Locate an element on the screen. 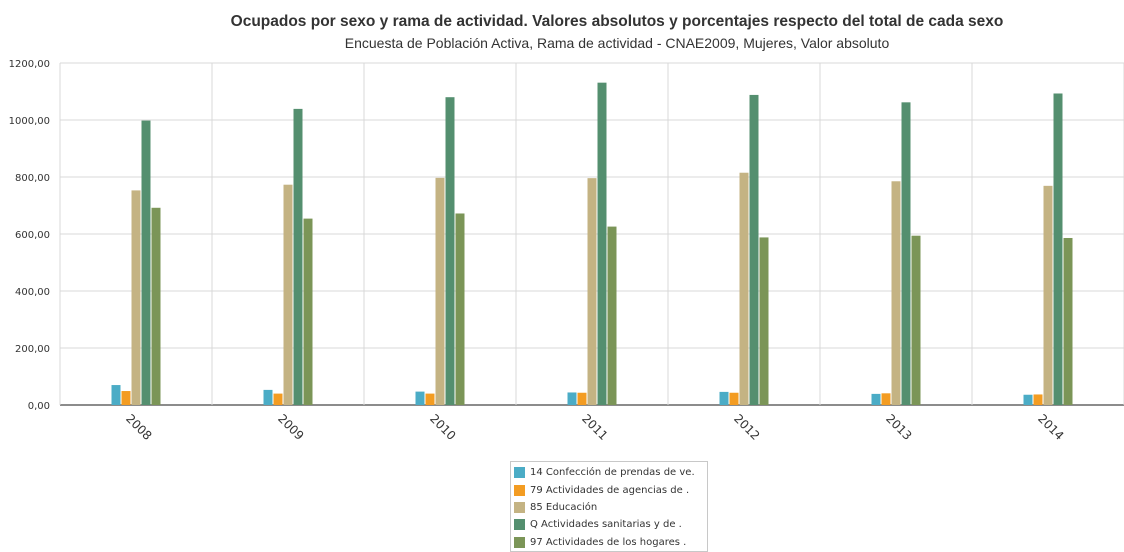 This screenshot has width=1124, height=552. x-tick-label: 2011 is located at coordinates (594, 426).